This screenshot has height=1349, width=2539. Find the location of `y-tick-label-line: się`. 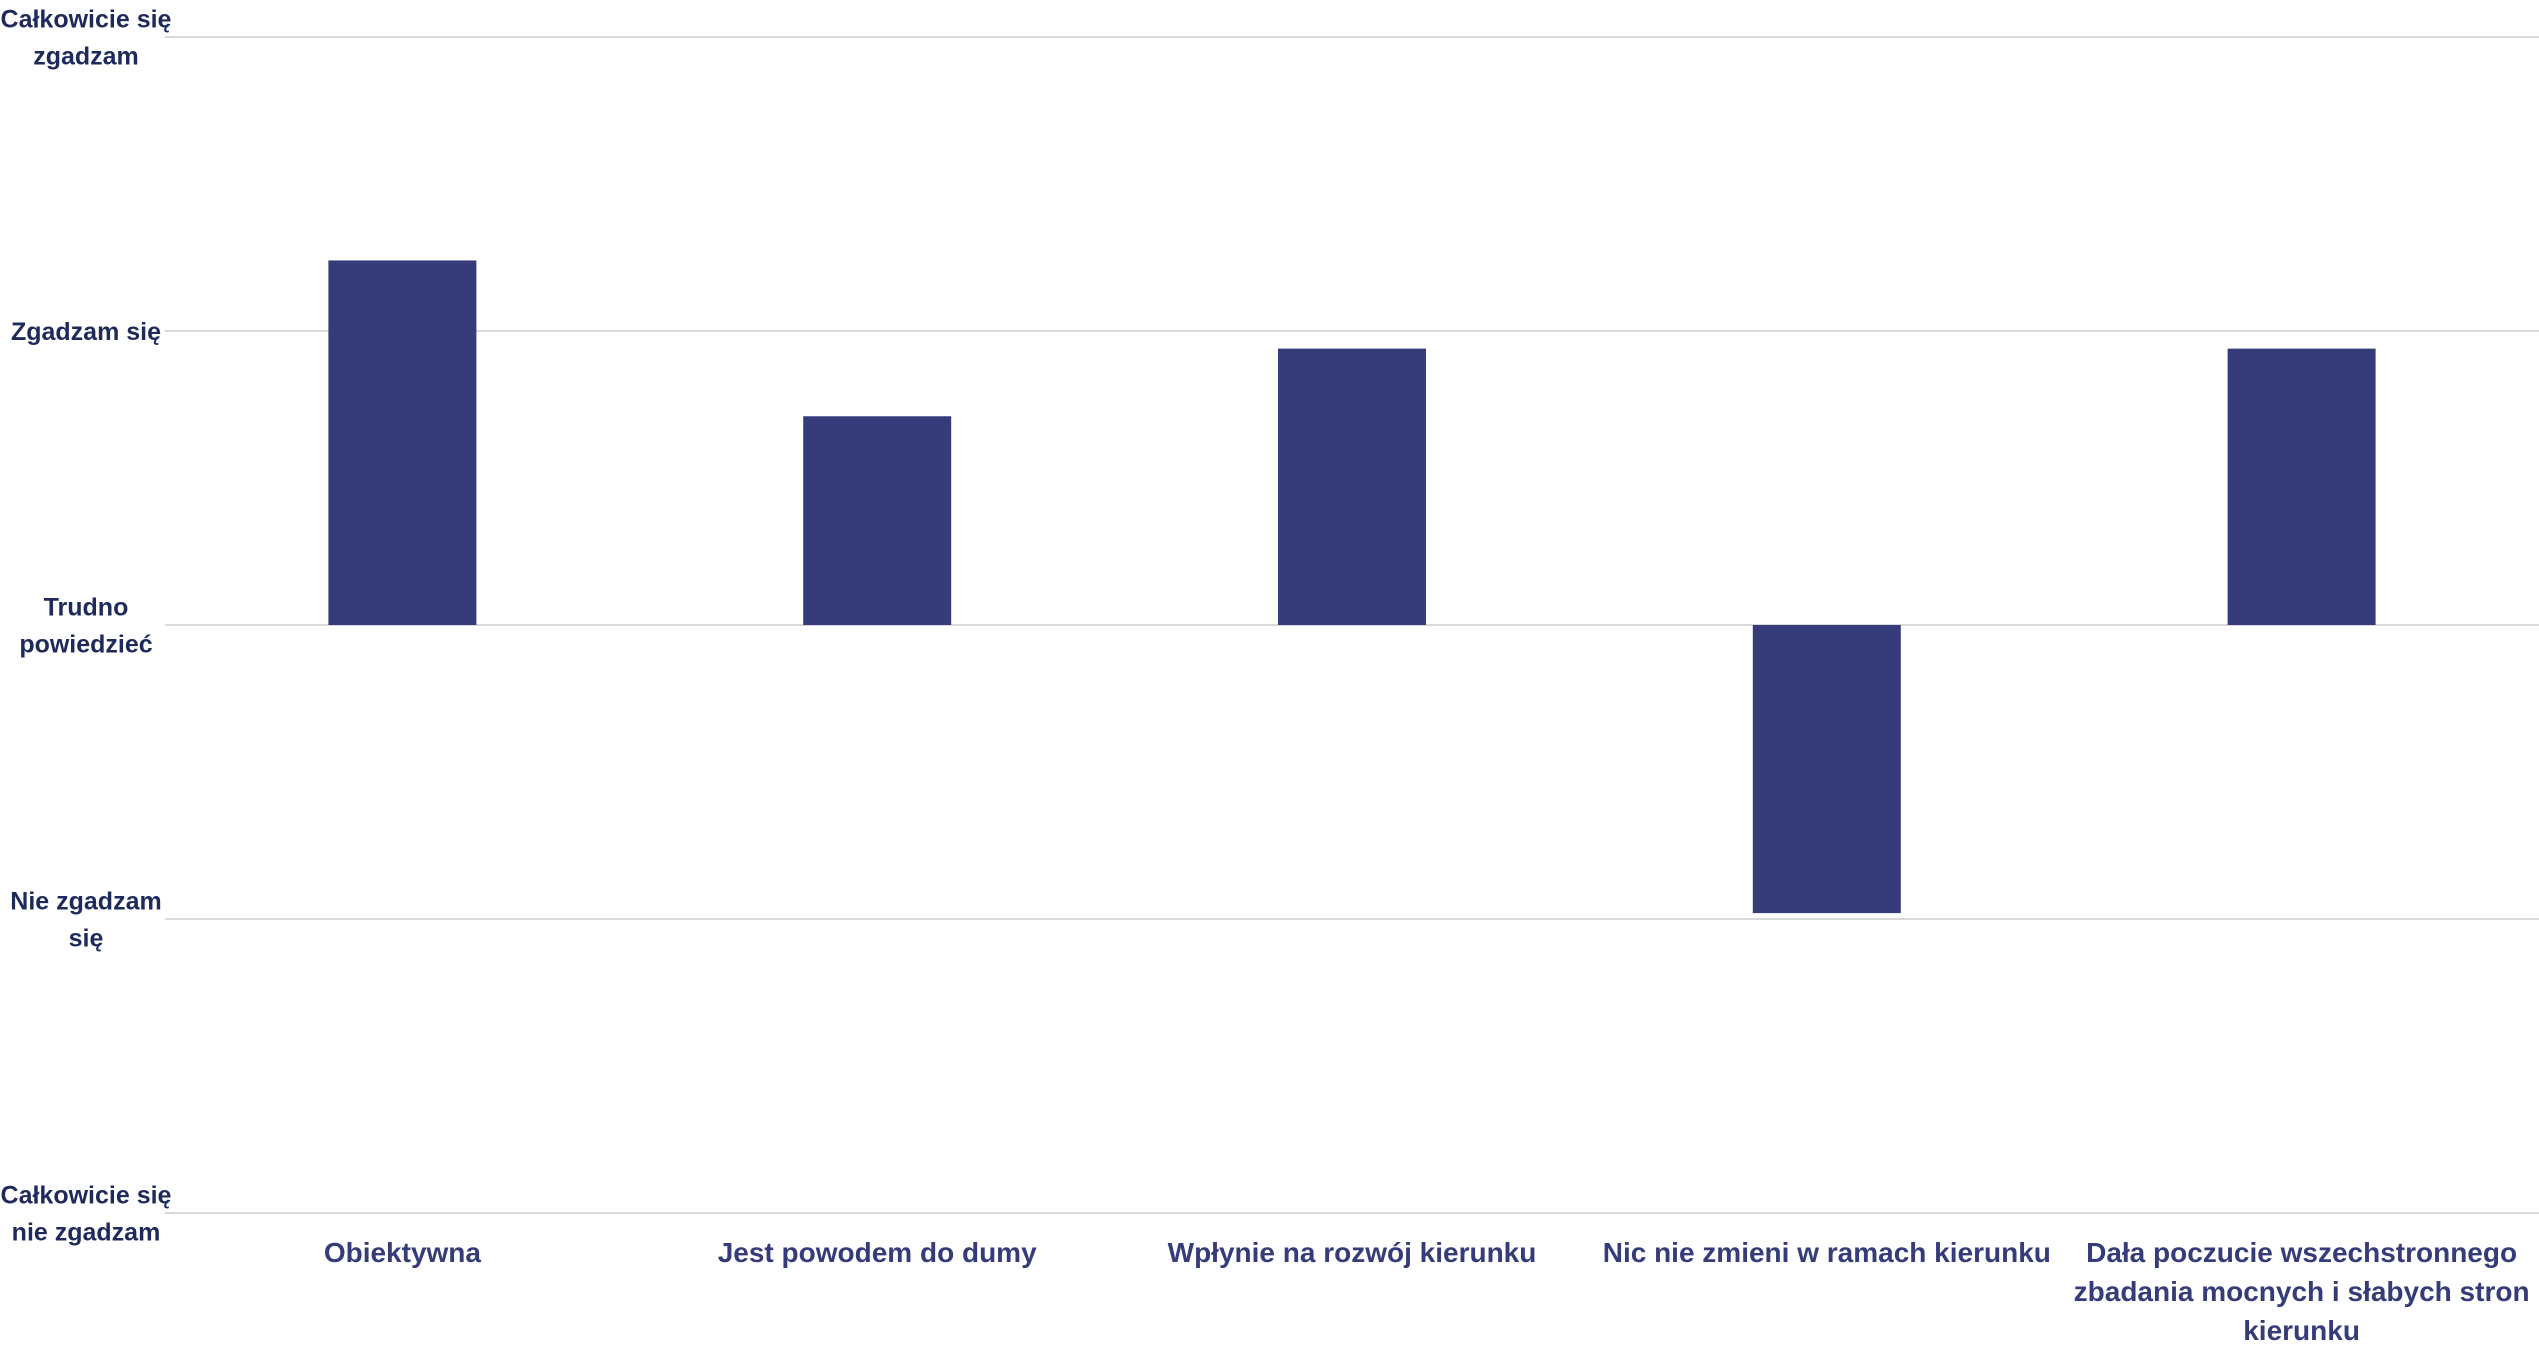

y-tick-label-line: się is located at coordinates (86, 939).